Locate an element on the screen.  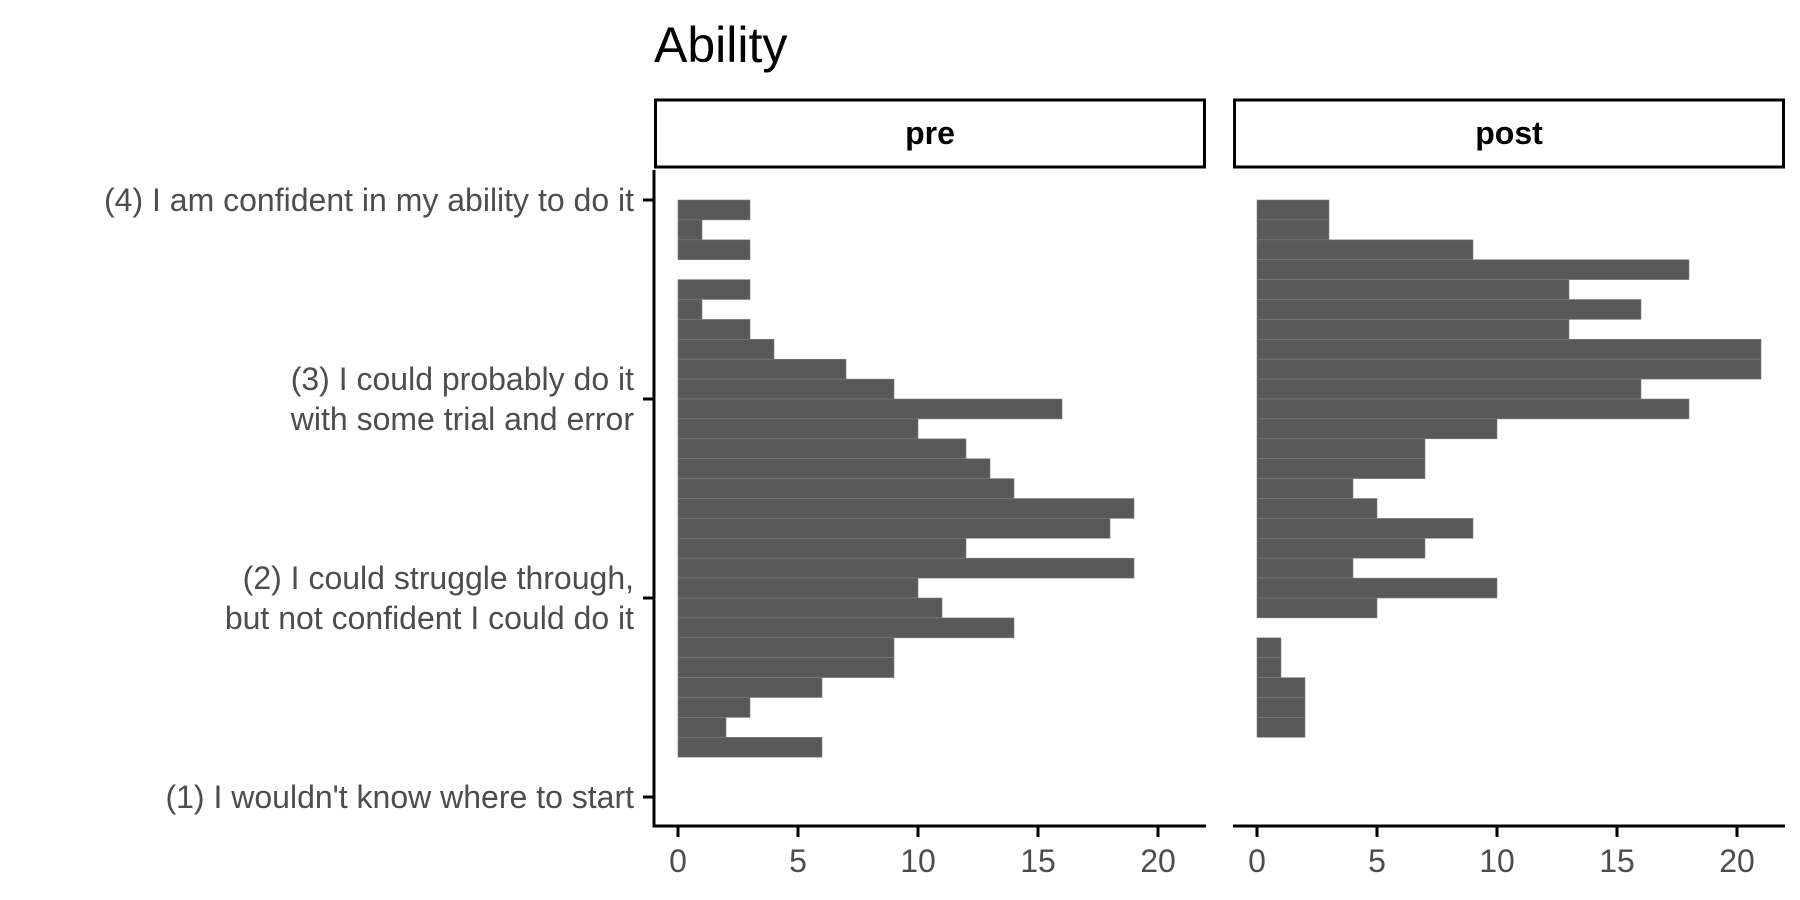
y-tick-label: (3) I could probably do it is located at coordinates (462, 379).